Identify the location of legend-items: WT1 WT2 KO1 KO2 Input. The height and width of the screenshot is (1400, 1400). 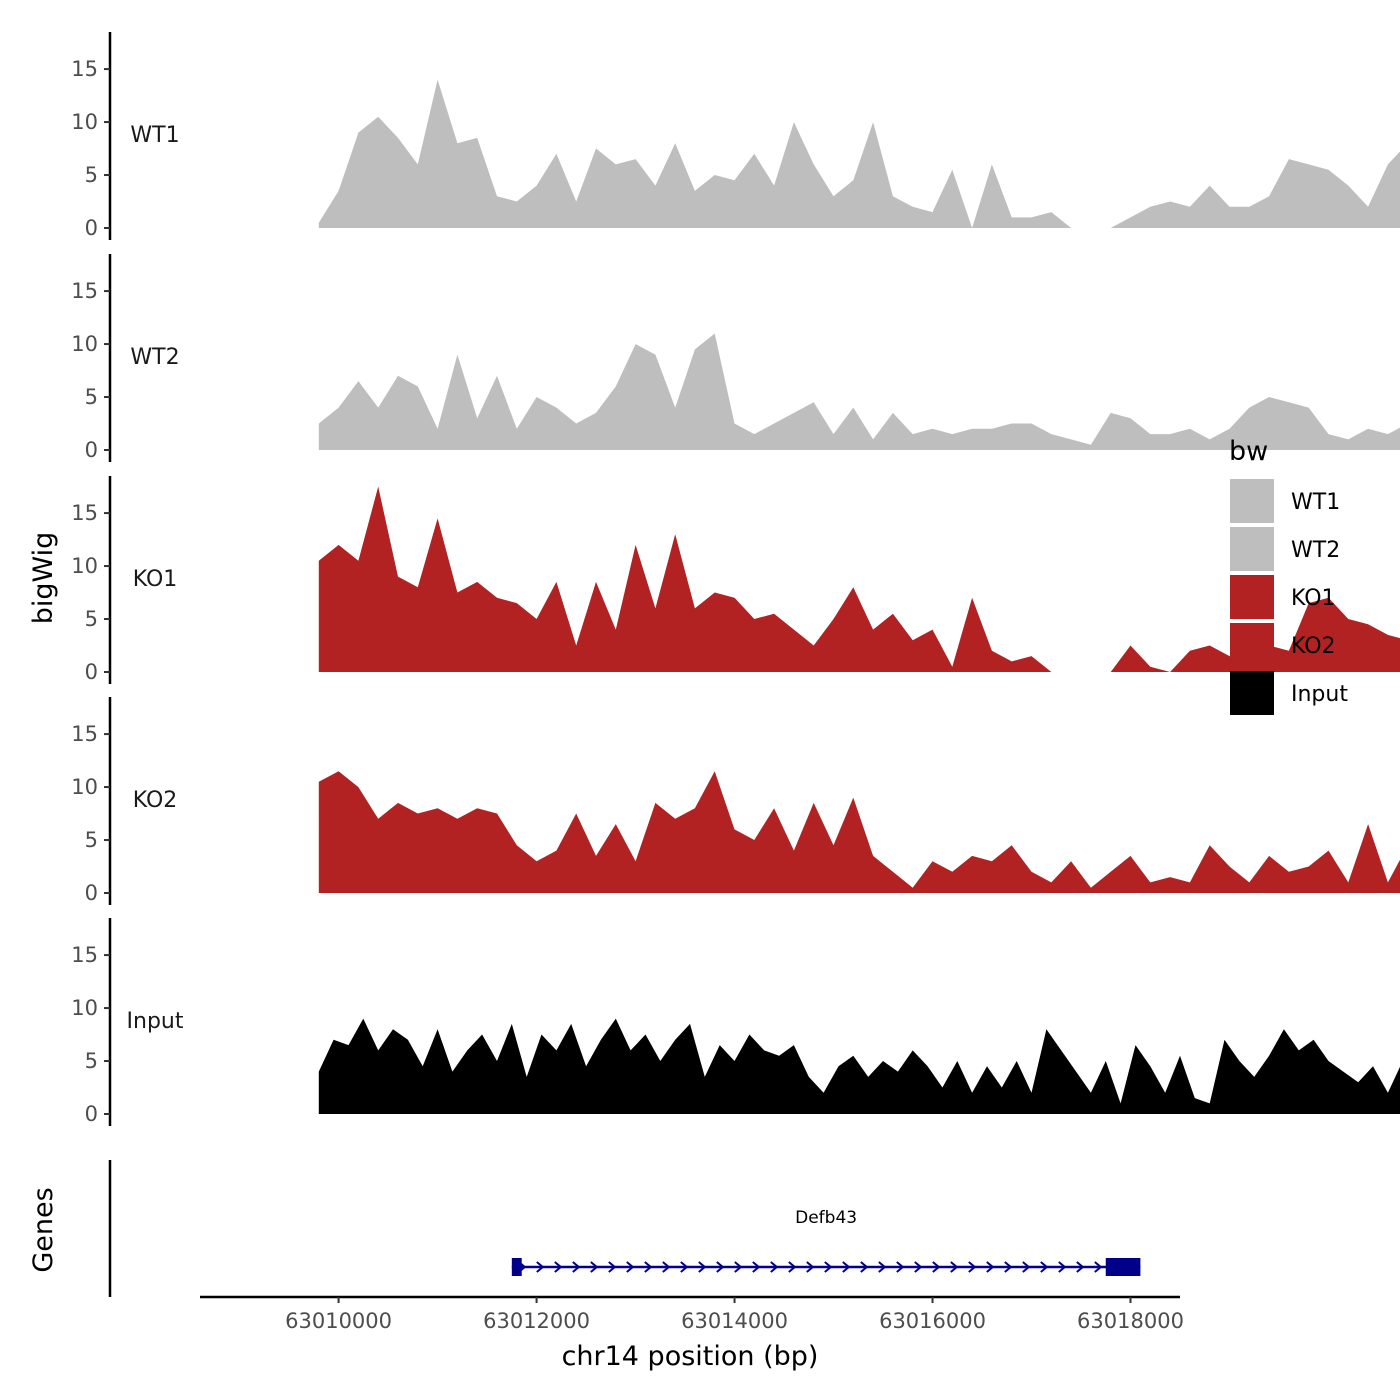
(1289, 597).